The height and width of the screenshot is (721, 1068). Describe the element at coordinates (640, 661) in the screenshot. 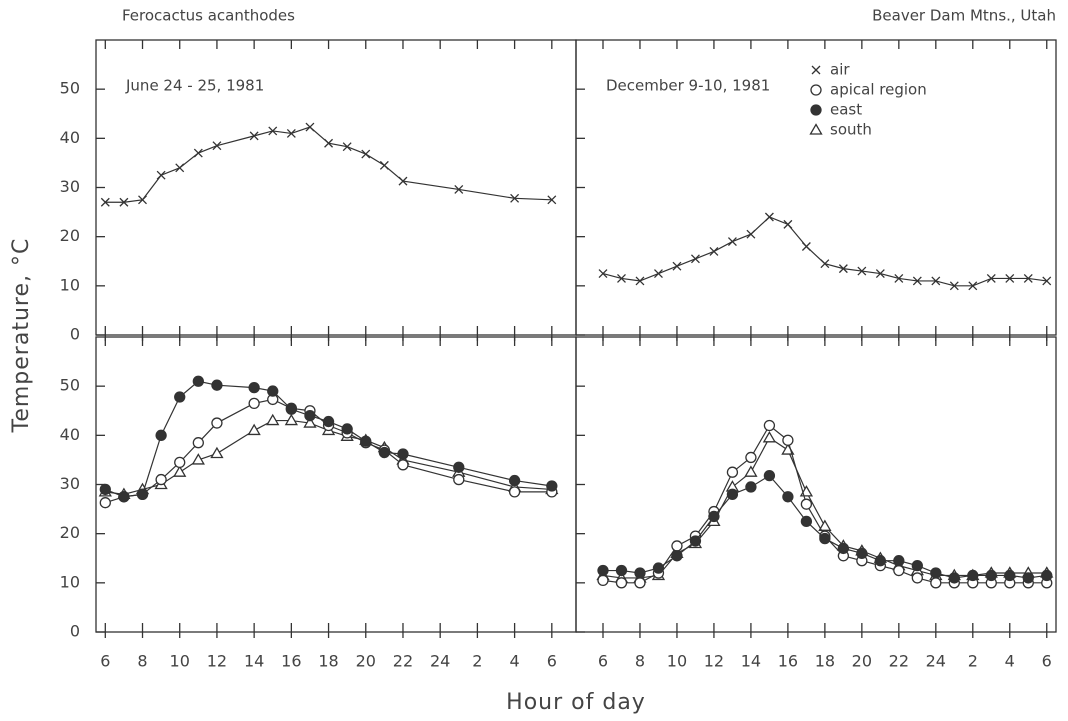

I see `x-tick-label: 8` at that location.